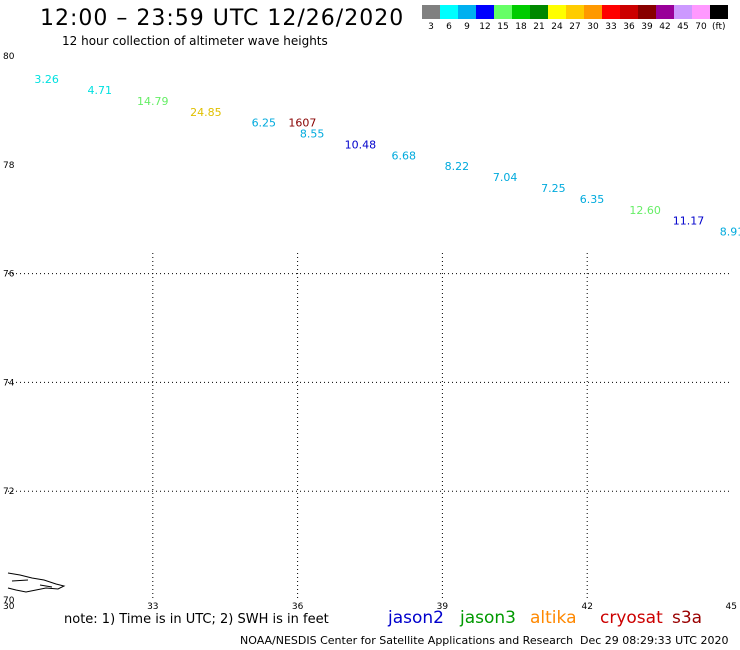 The height and width of the screenshot is (650, 740). I want to click on latitude-tick-label: 70, so click(9, 601).